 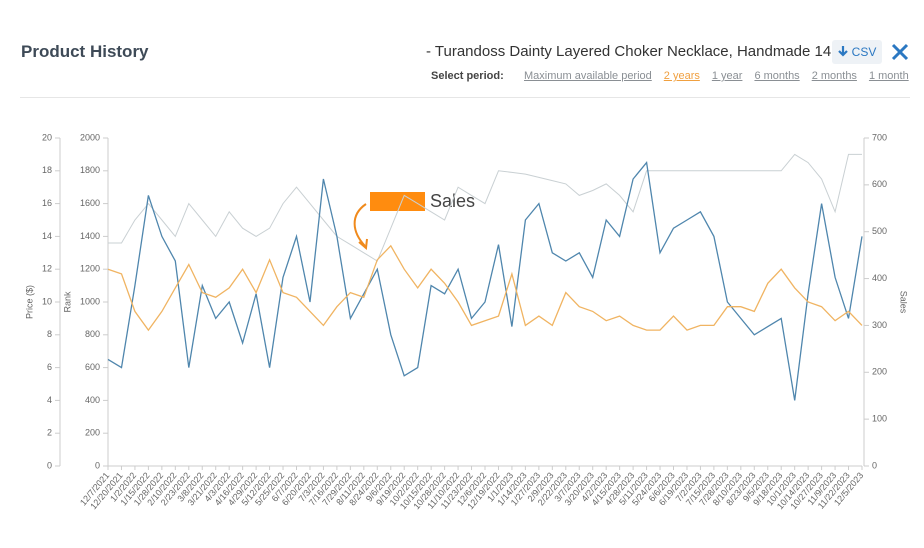 What do you see at coordinates (90, 269) in the screenshot?
I see `y-tick-label: 1200` at bounding box center [90, 269].